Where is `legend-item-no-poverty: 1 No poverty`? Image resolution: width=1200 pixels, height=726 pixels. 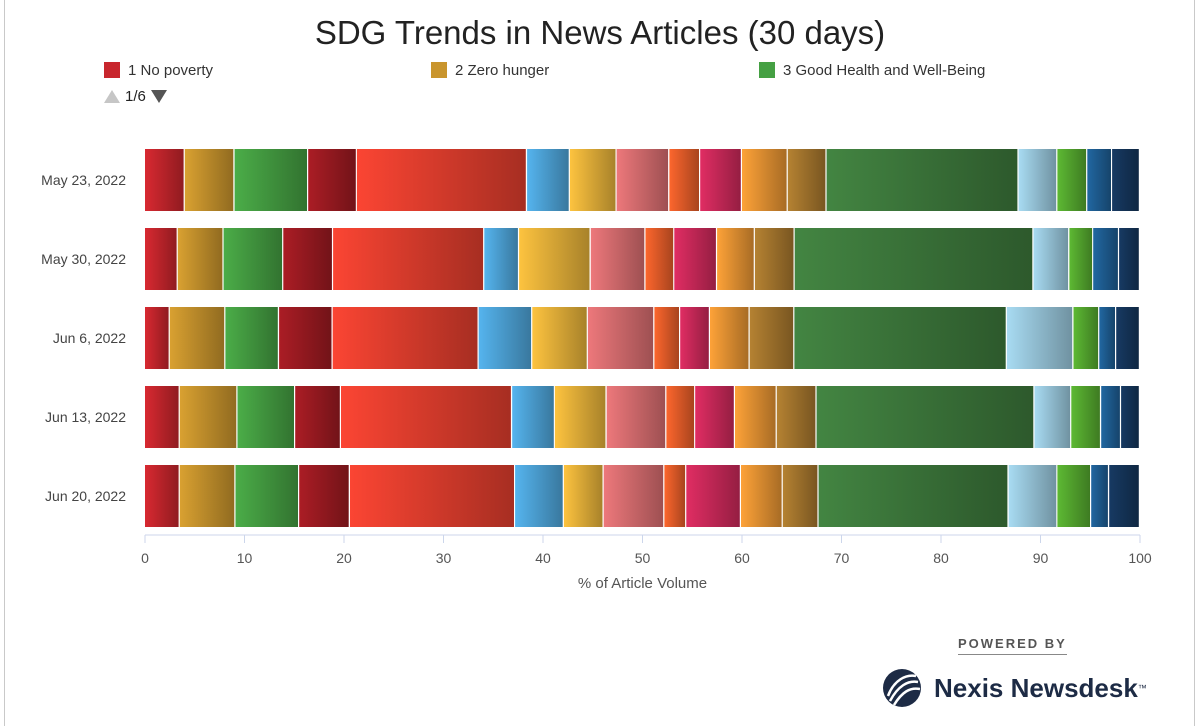
legend-item-no-poverty: 1 No poverty is located at coordinates (158, 70).